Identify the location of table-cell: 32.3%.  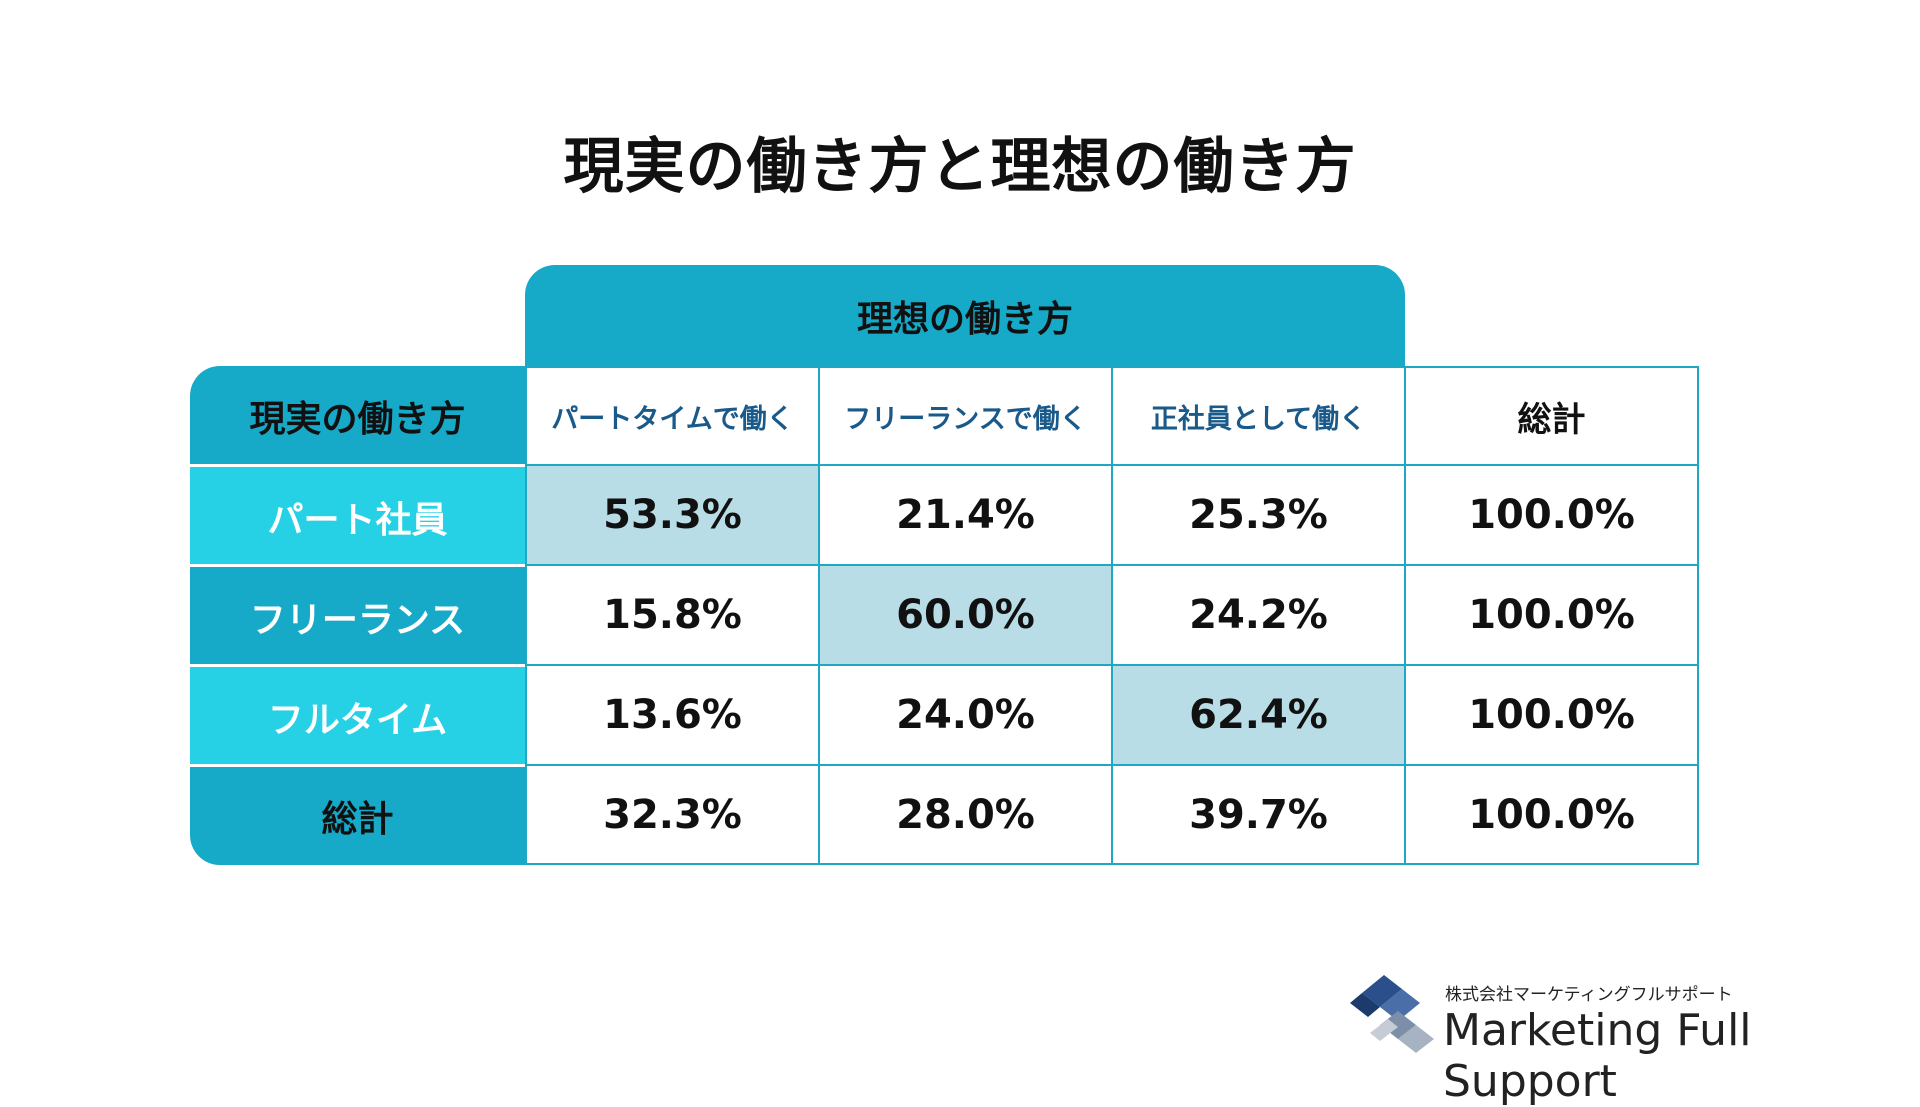
(672, 814).